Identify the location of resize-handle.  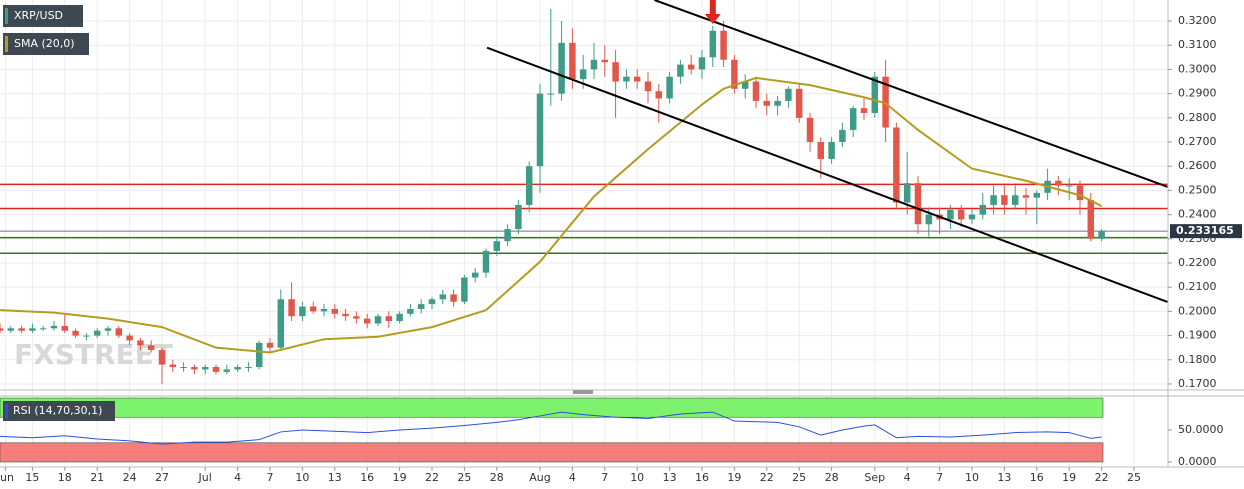
(583, 392).